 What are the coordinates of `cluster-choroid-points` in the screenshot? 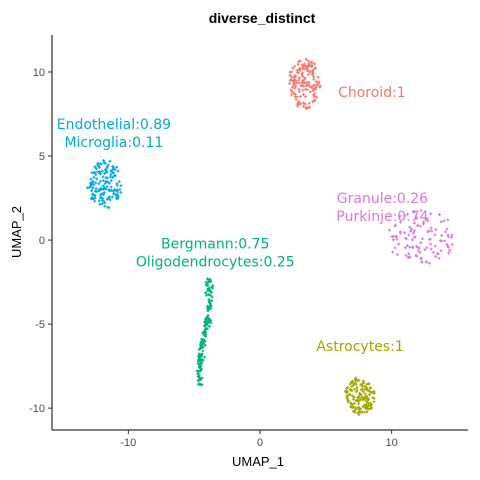 It's located at (305, 84).